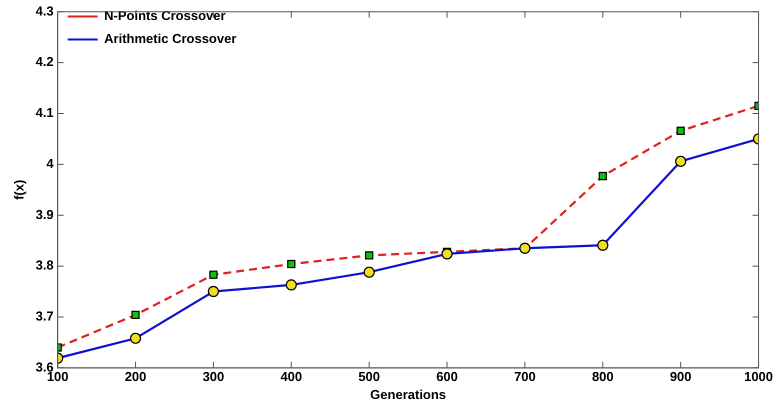 The width and height of the screenshot is (775, 403). Describe the element at coordinates (213, 376) in the screenshot. I see `x-tick-label: 300` at that location.